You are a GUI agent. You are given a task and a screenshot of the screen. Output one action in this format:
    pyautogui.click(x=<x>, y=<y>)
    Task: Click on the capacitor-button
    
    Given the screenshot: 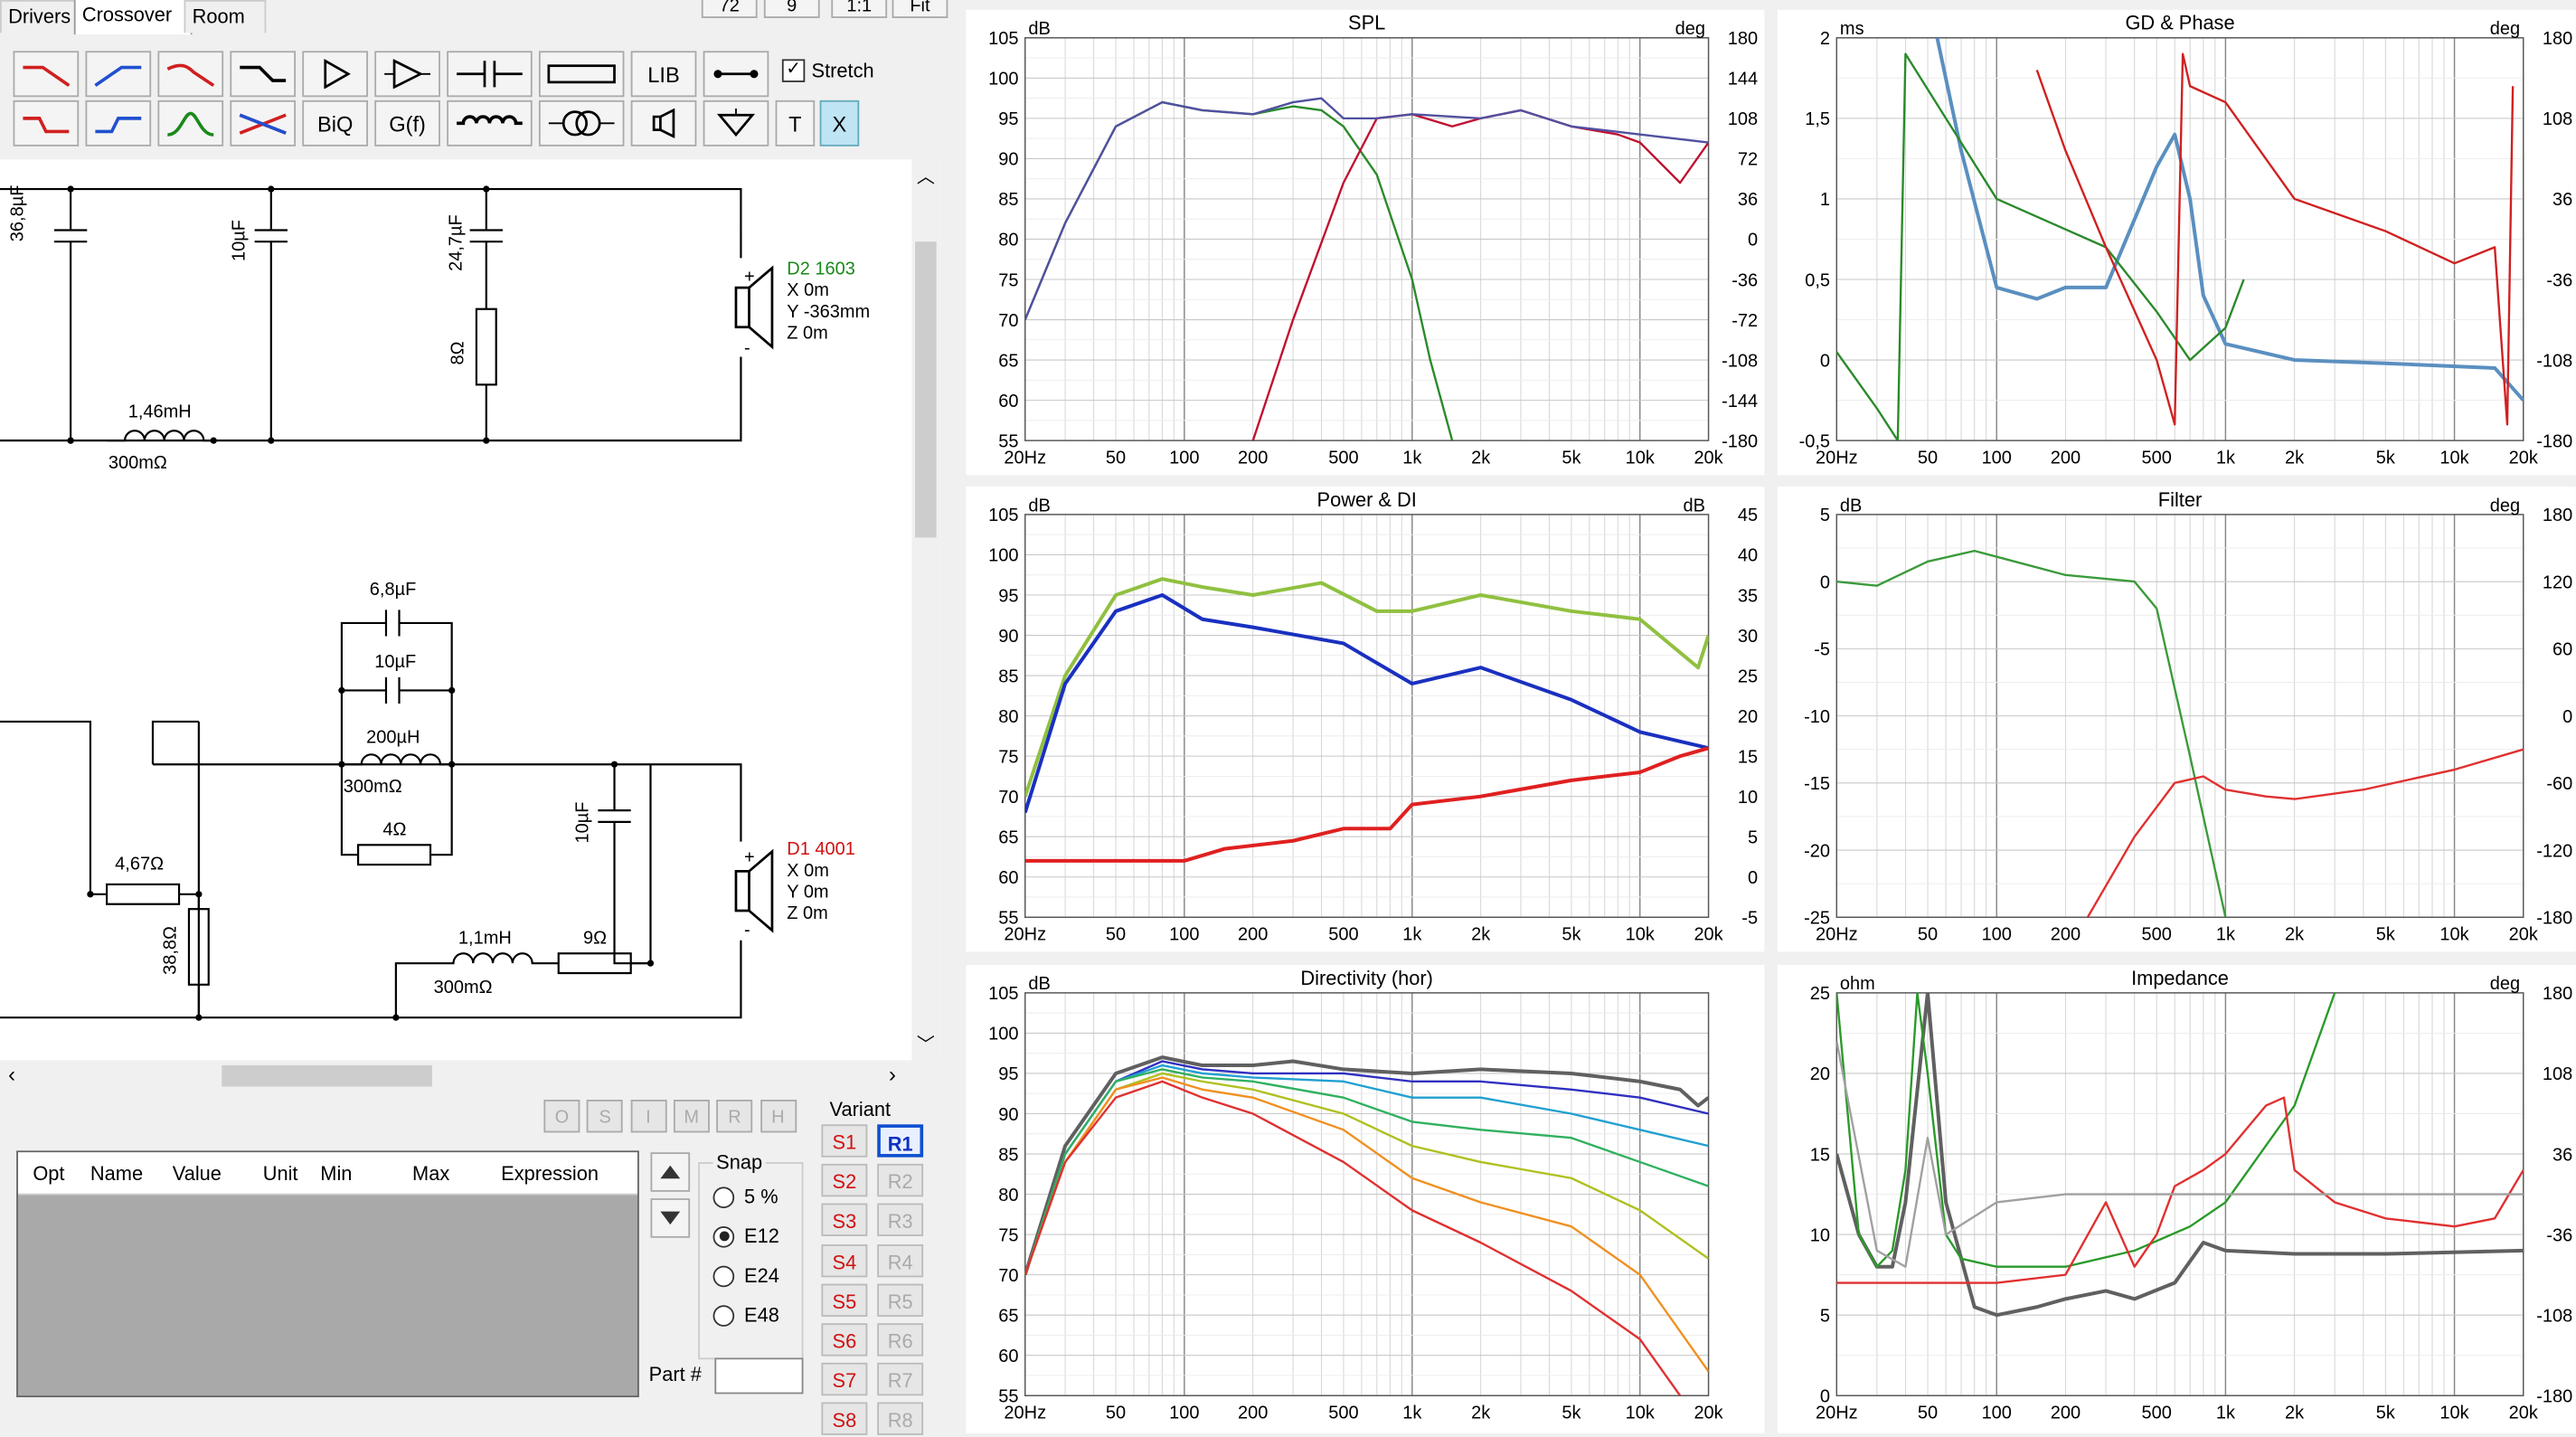 What is the action you would take?
    pyautogui.click(x=490, y=74)
    